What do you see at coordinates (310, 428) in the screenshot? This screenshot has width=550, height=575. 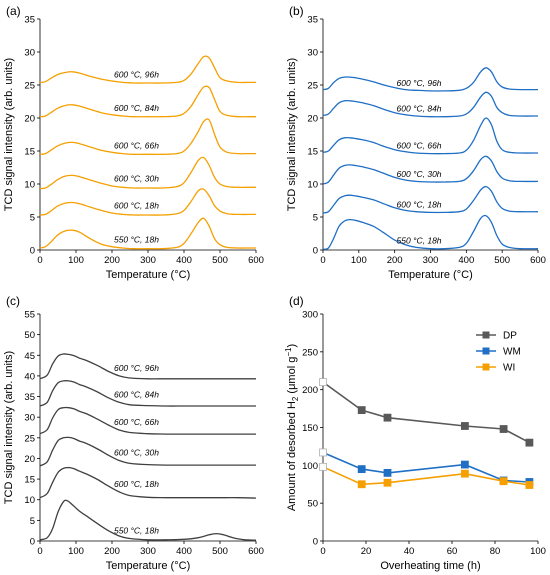 I see `y-tick-label: 150` at bounding box center [310, 428].